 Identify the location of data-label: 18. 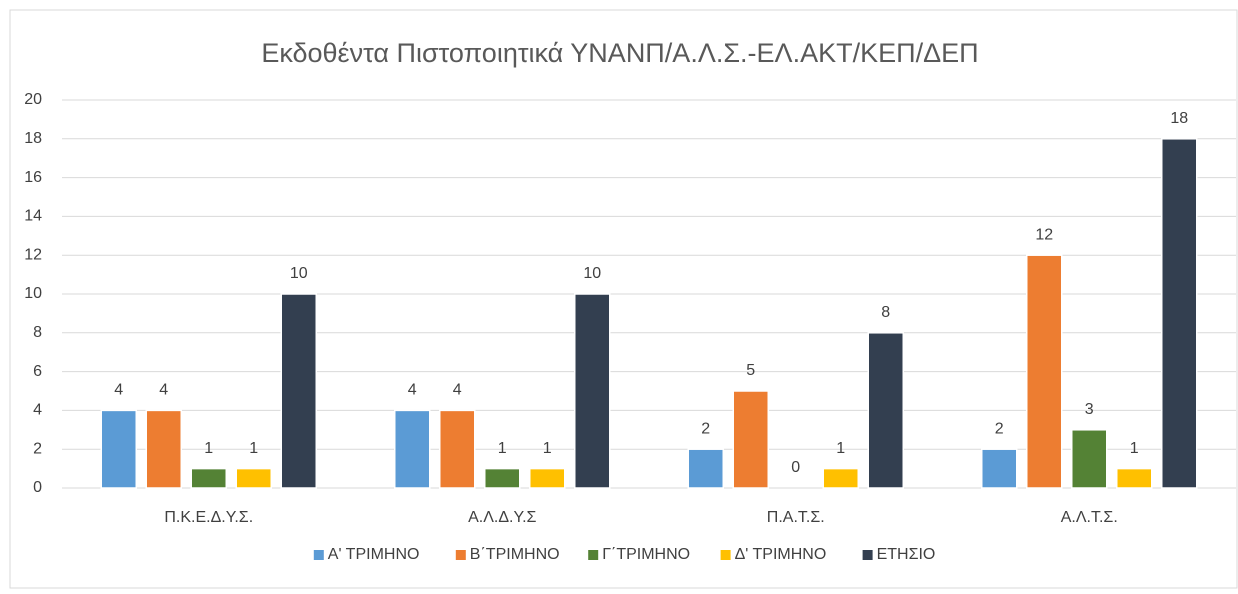
(1179, 118).